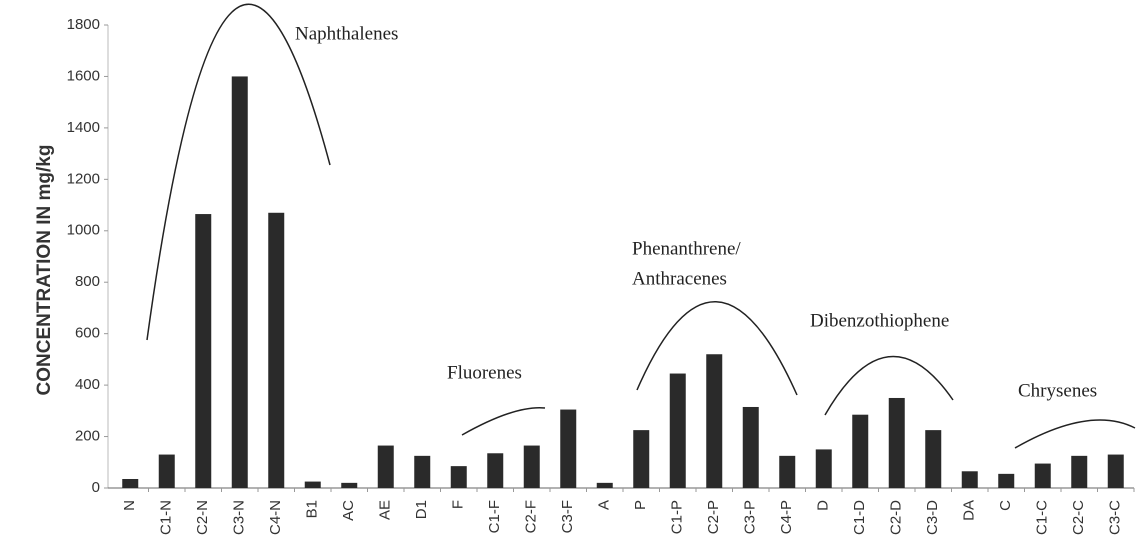 Image resolution: width=1140 pixels, height=550 pixels. I want to click on x-tick-label: D, so click(823, 505).